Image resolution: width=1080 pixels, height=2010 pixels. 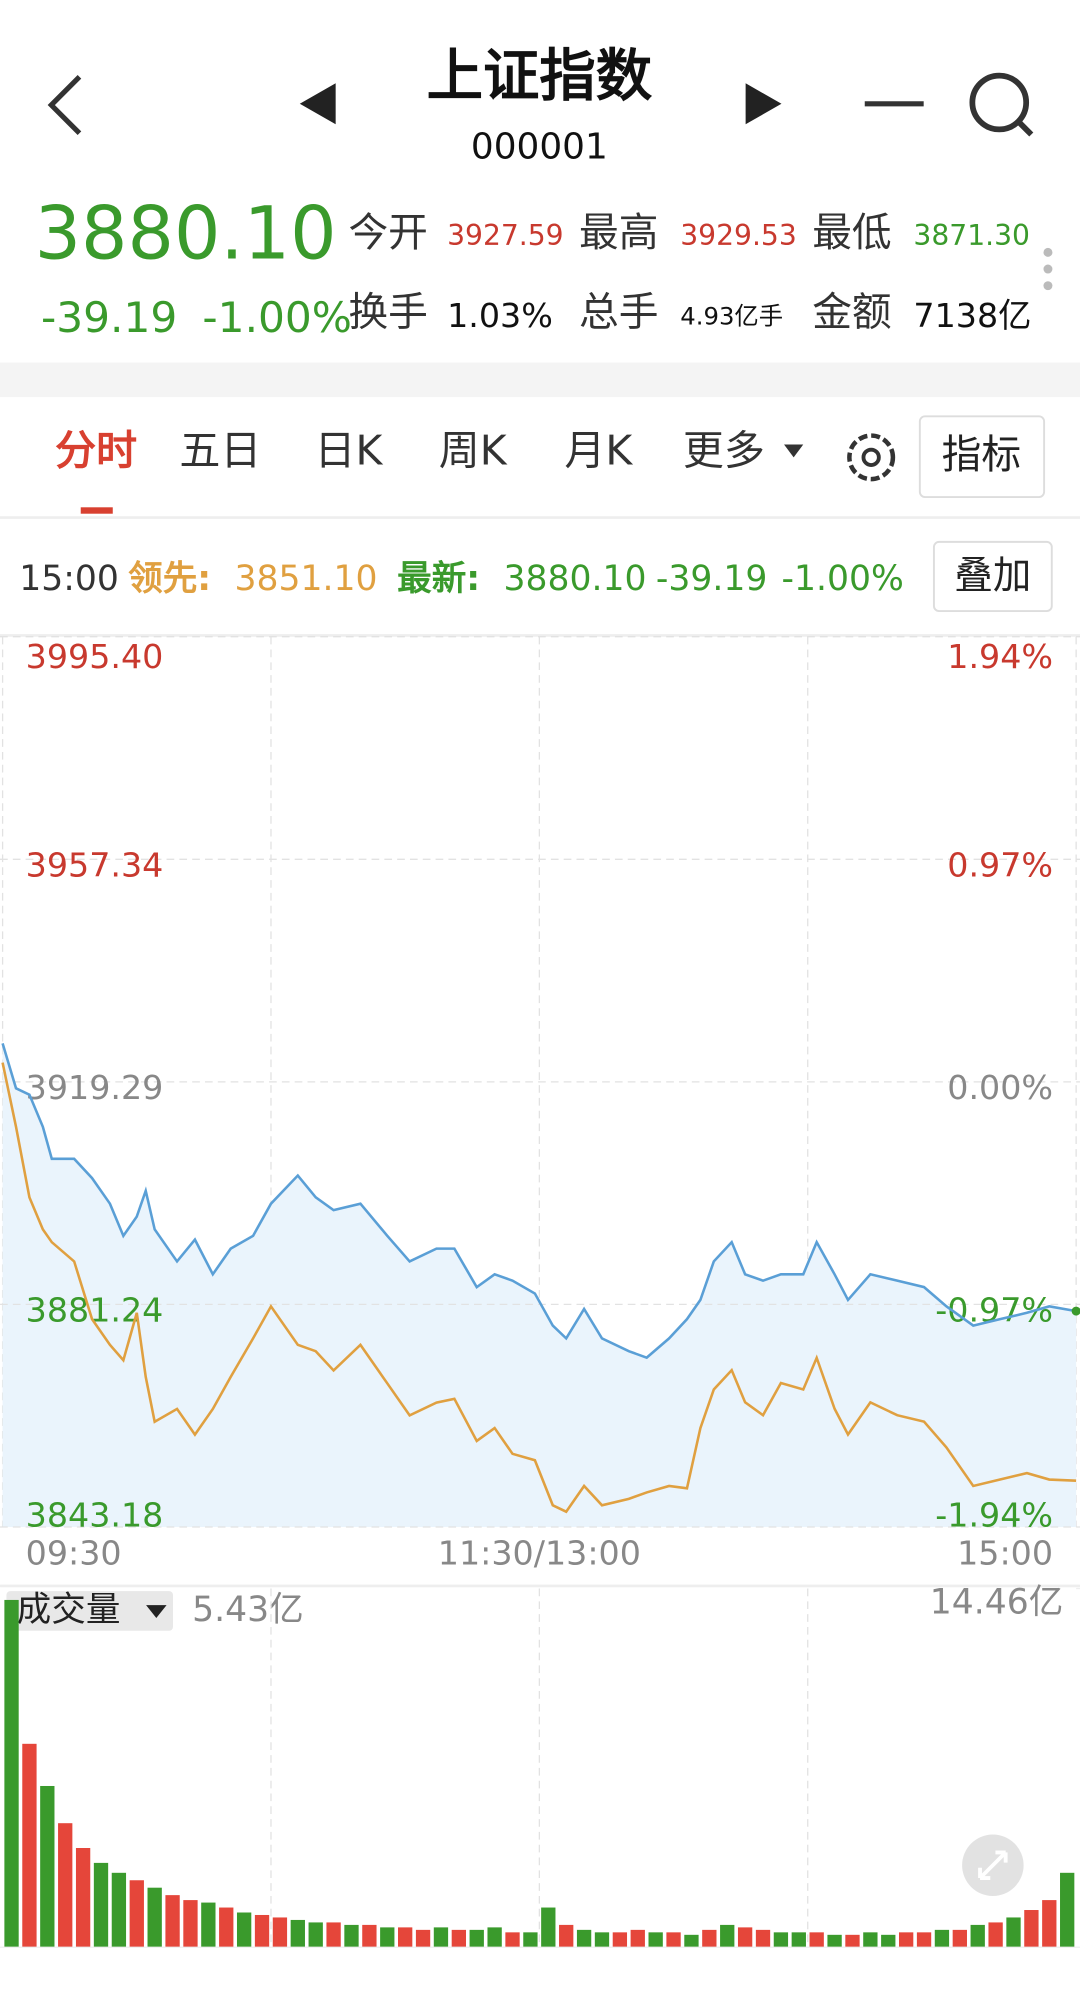 I want to click on volume-summary: 5.43亿, so click(x=248, y=1610).